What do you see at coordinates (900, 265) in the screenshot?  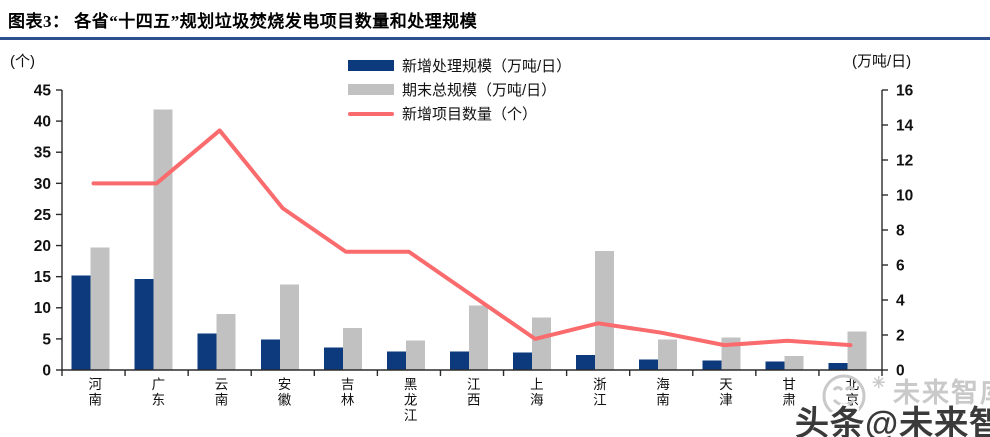 I see `right-tick-label: 6` at bounding box center [900, 265].